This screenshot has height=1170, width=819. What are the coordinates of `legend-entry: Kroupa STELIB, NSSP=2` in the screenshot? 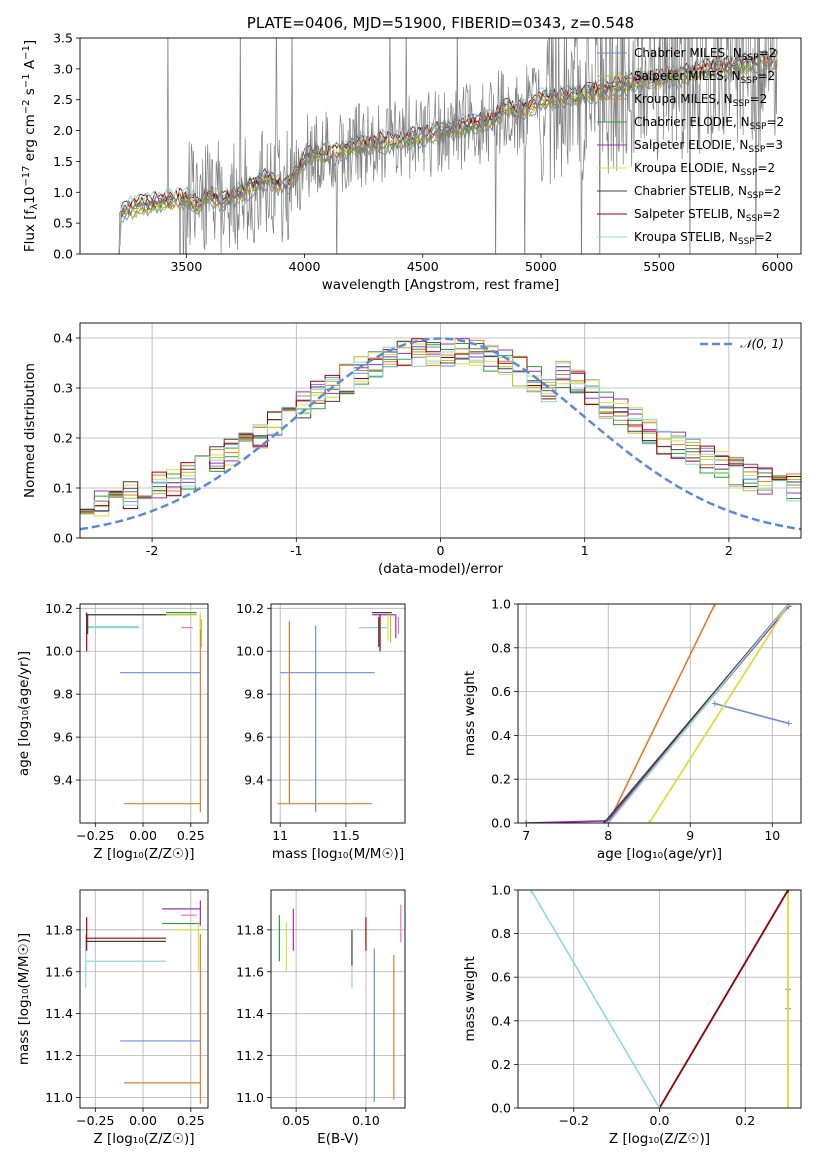 It's located at (703, 238).